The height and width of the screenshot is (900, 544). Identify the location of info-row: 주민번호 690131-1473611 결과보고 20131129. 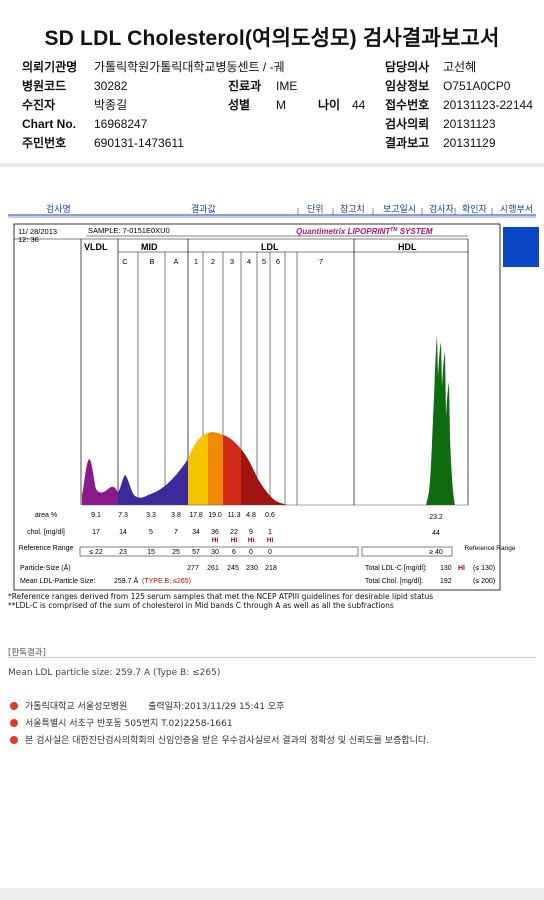
(282, 143).